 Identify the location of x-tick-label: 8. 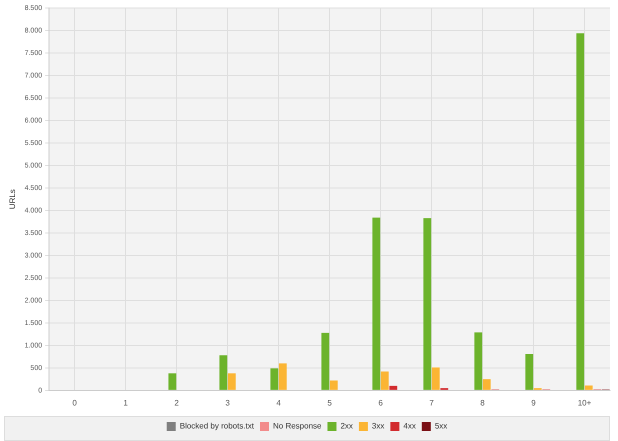
(483, 403).